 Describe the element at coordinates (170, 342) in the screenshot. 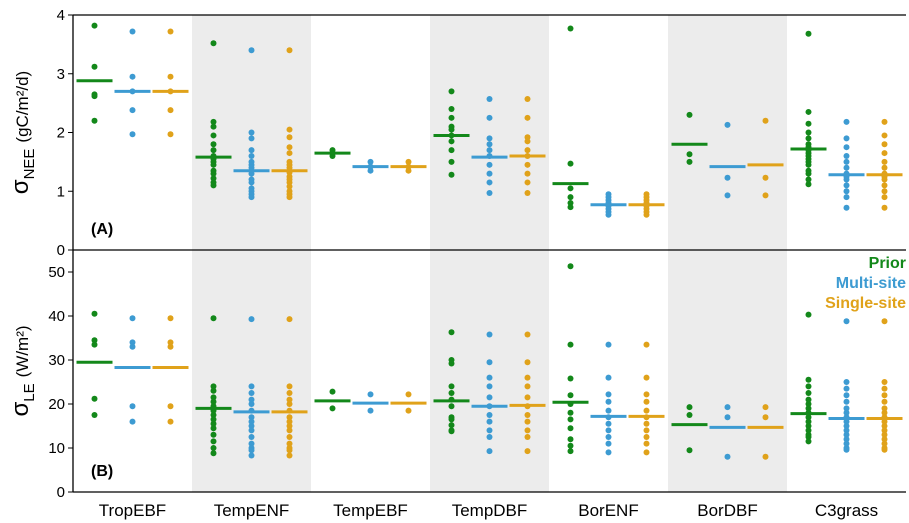

I see `point-le-tropebf-single-site` at that location.